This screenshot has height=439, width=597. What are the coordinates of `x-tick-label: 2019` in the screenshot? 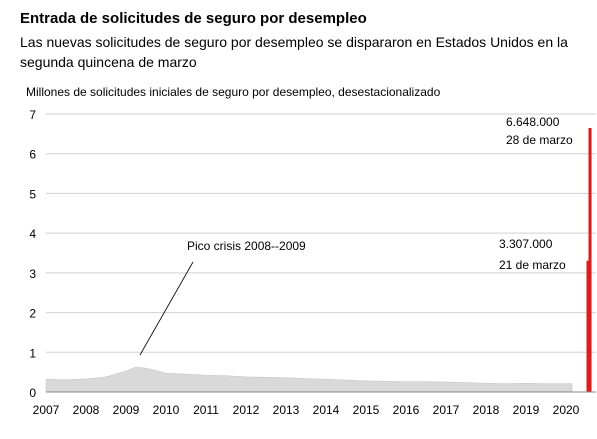 It's located at (526, 410).